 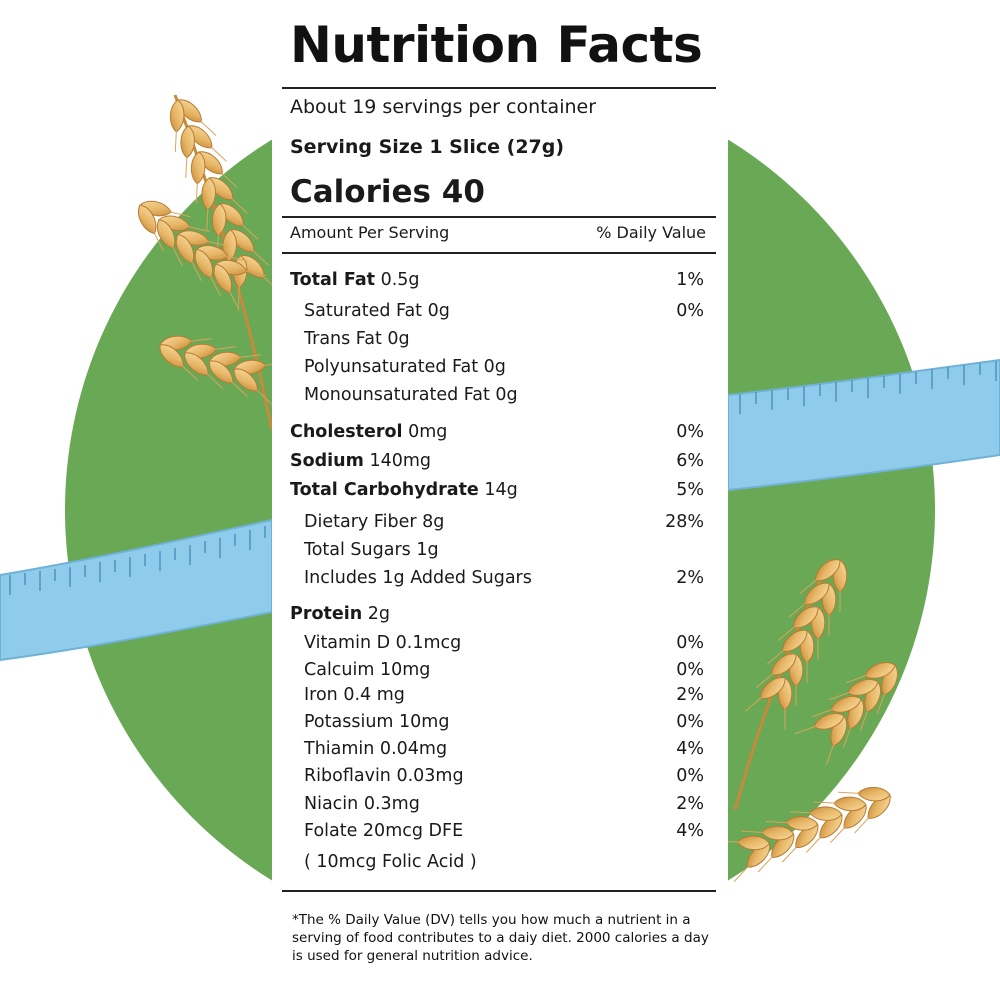 I want to click on servings-per-container: About 19 servings per container, so click(x=443, y=107).